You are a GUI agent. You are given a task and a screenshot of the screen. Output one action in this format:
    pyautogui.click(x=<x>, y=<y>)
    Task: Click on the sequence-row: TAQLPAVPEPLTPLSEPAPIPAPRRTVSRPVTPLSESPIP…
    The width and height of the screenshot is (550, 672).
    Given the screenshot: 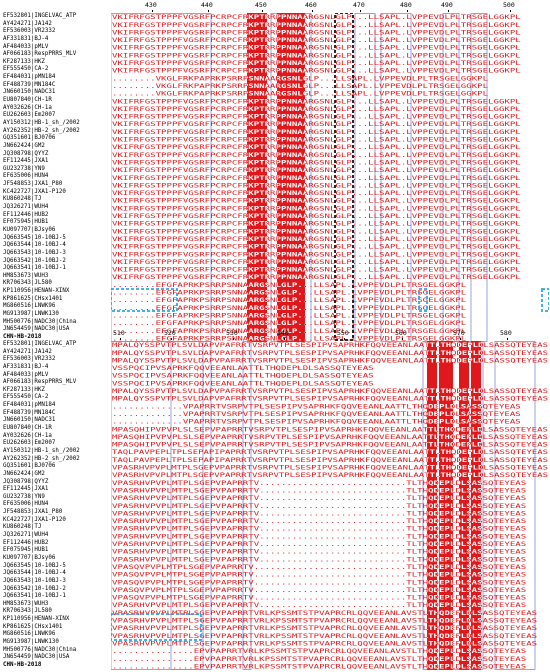 What is the action you would take?
    pyautogui.click(x=330, y=452)
    